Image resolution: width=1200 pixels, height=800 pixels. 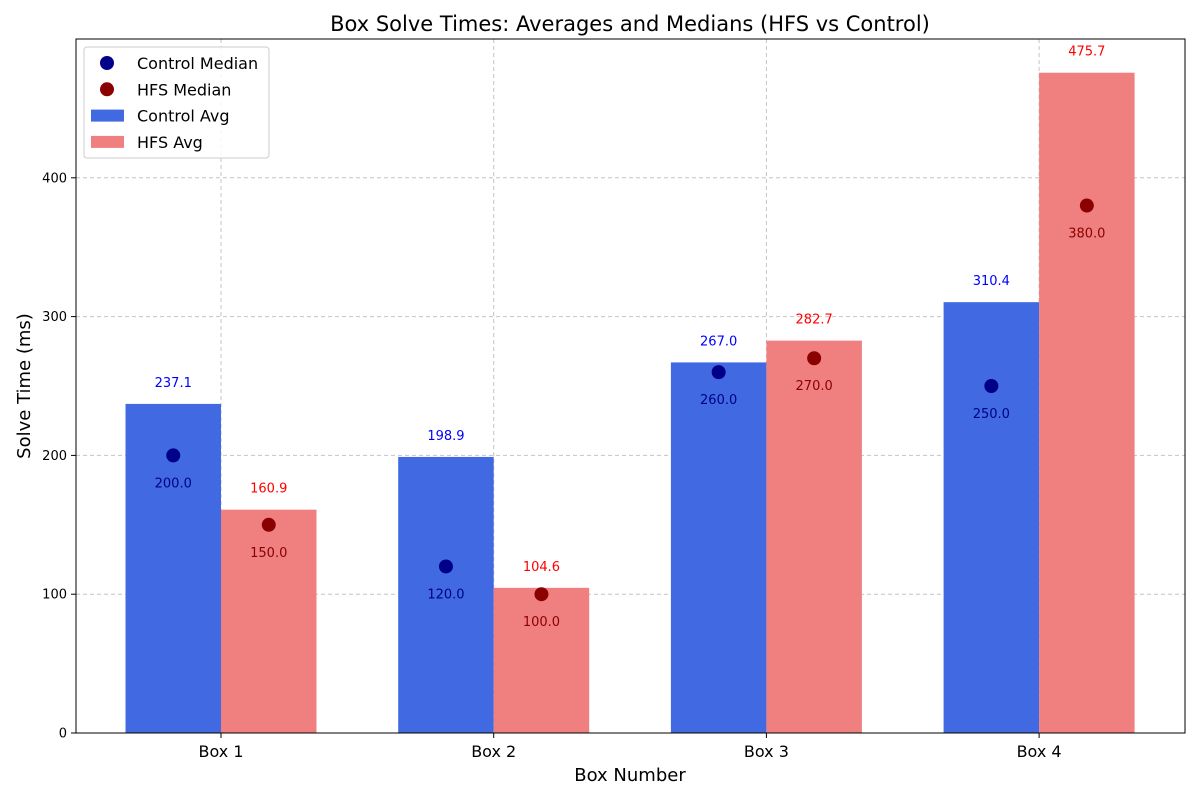 What do you see at coordinates (1086, 52) in the screenshot?
I see `bar-value-label: 475.7` at bounding box center [1086, 52].